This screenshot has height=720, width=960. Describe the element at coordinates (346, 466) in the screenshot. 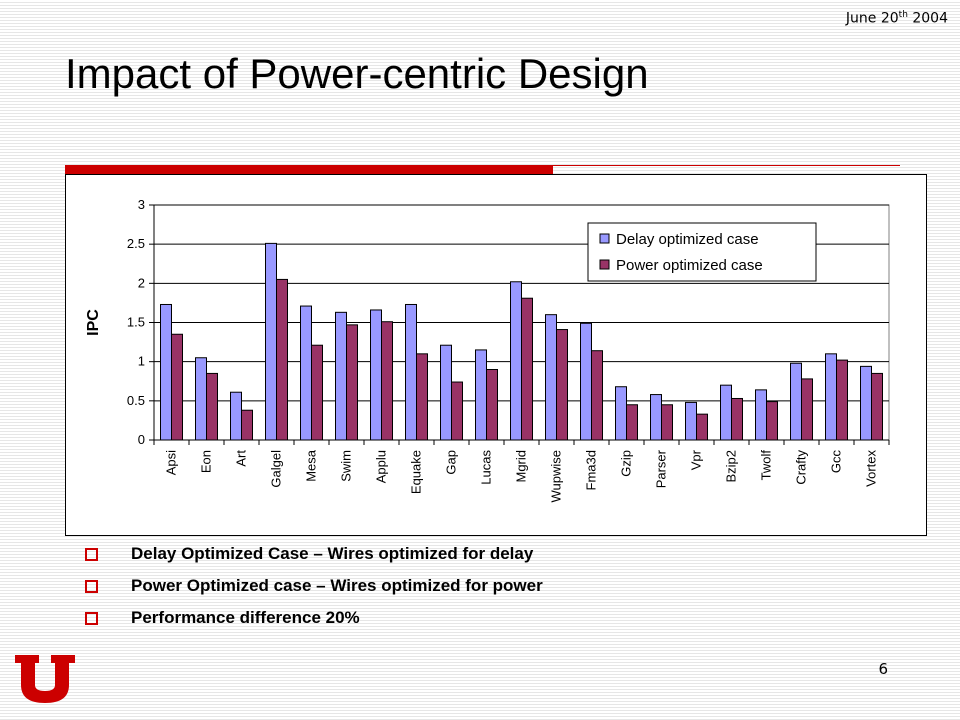

I see `x-category-label: Swim` at that location.